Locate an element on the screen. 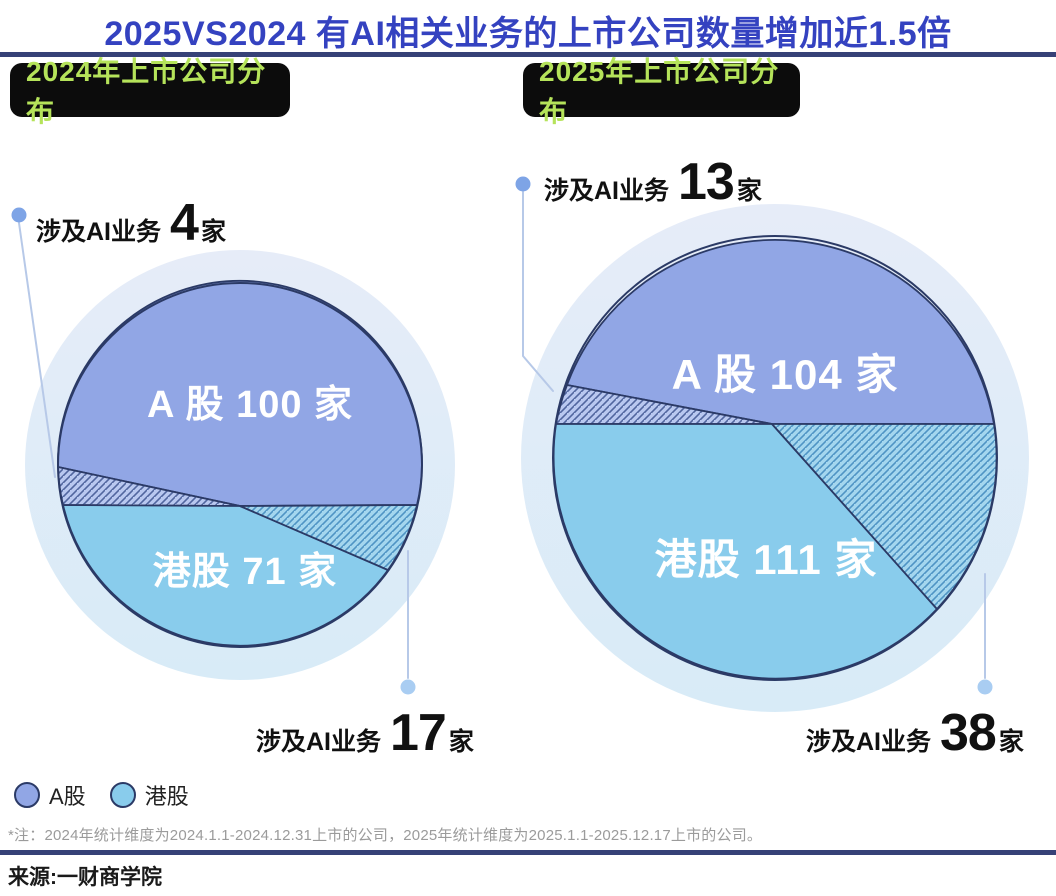  callout-number: 38 is located at coordinates (968, 733).